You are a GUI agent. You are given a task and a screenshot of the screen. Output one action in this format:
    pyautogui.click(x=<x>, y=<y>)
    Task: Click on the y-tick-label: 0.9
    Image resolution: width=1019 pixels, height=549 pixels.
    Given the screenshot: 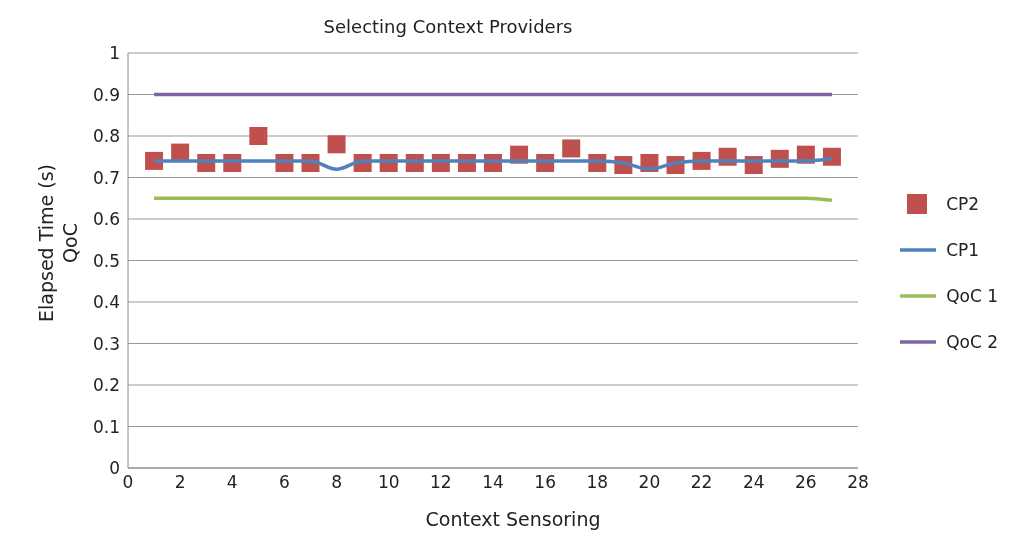 What is the action you would take?
    pyautogui.click(x=106, y=94)
    